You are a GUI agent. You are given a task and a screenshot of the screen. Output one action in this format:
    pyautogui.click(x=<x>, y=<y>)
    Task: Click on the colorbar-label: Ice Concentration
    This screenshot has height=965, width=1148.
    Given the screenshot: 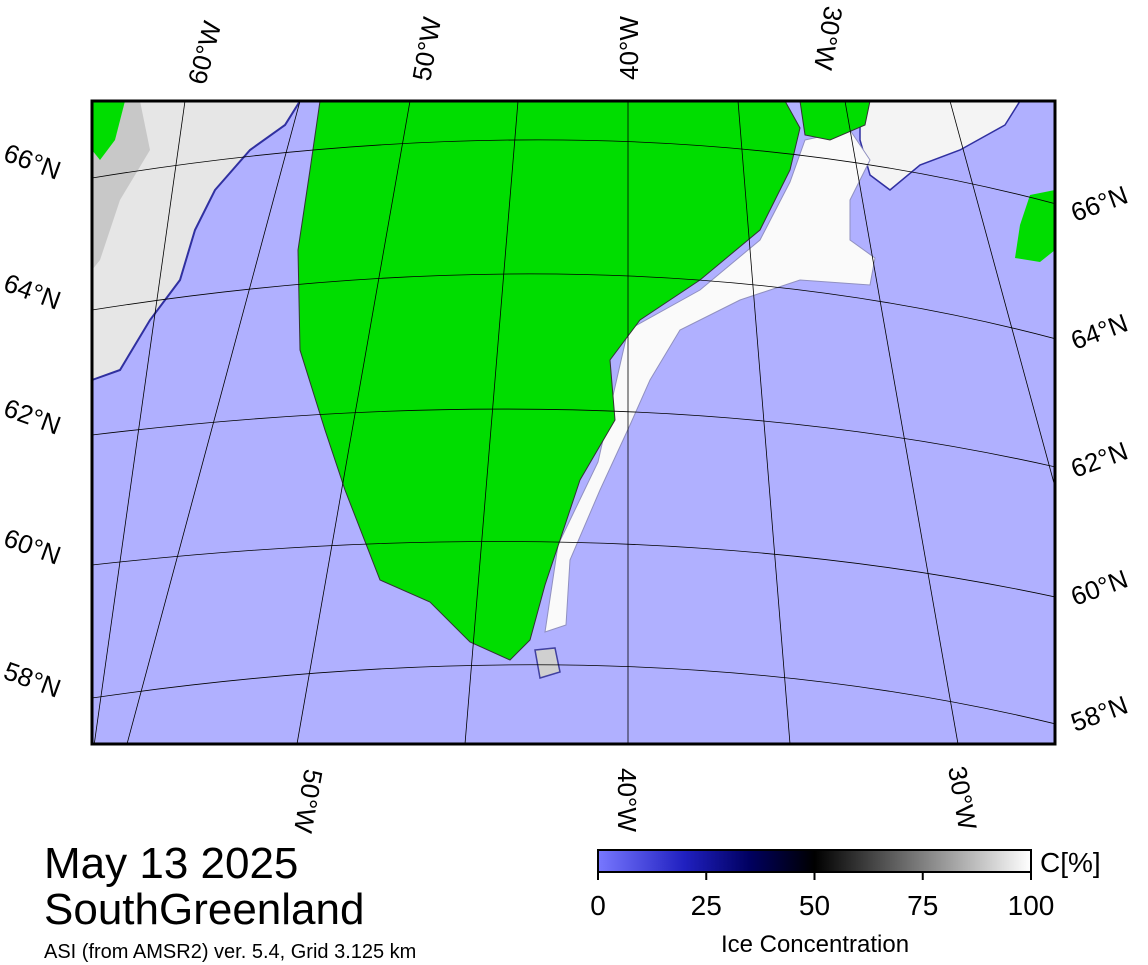 What is the action you would take?
    pyautogui.click(x=815, y=944)
    